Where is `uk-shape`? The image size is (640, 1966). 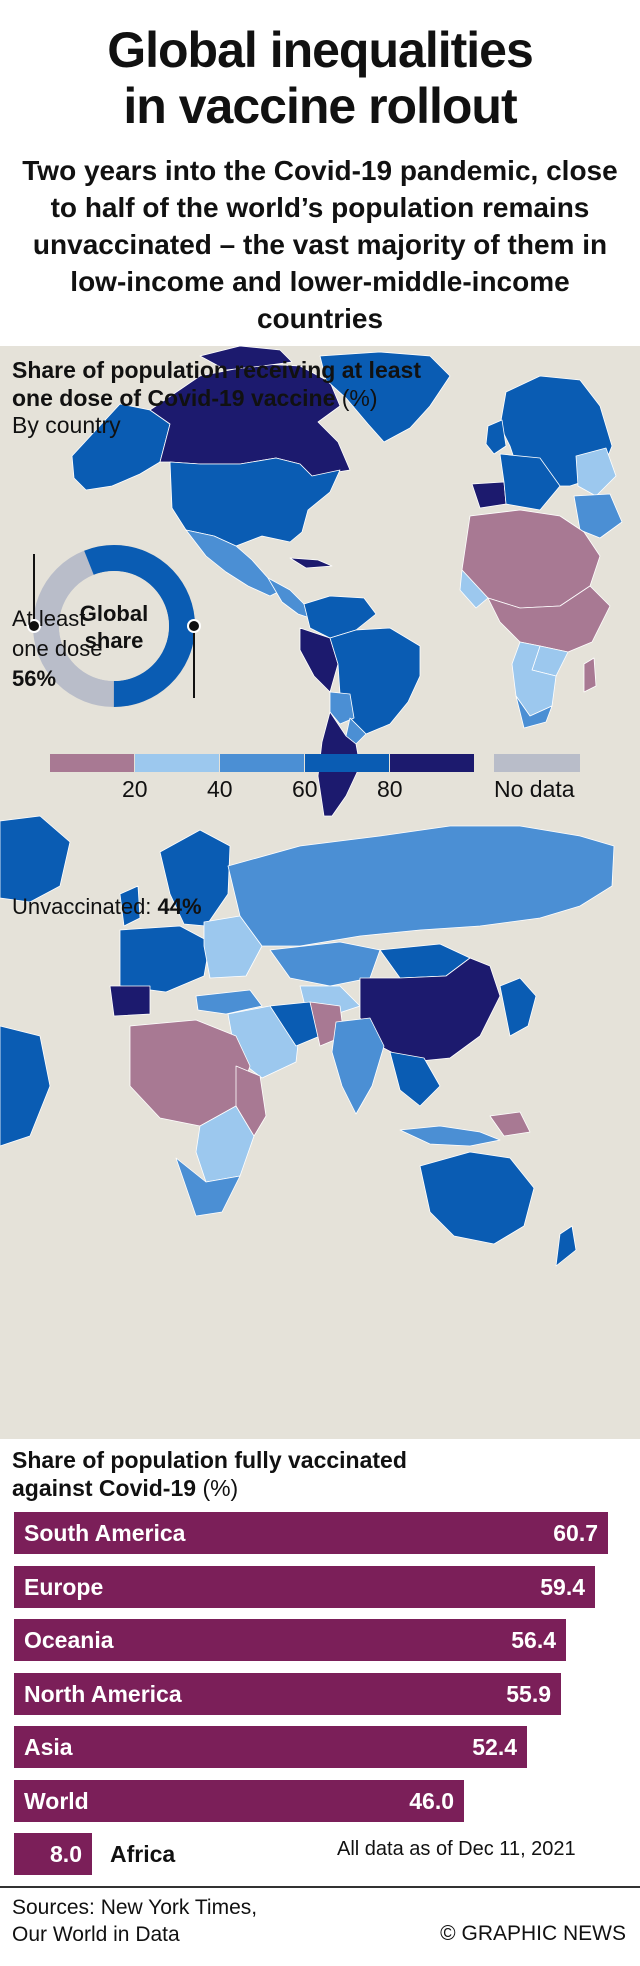 uk-shape is located at coordinates (496, 437).